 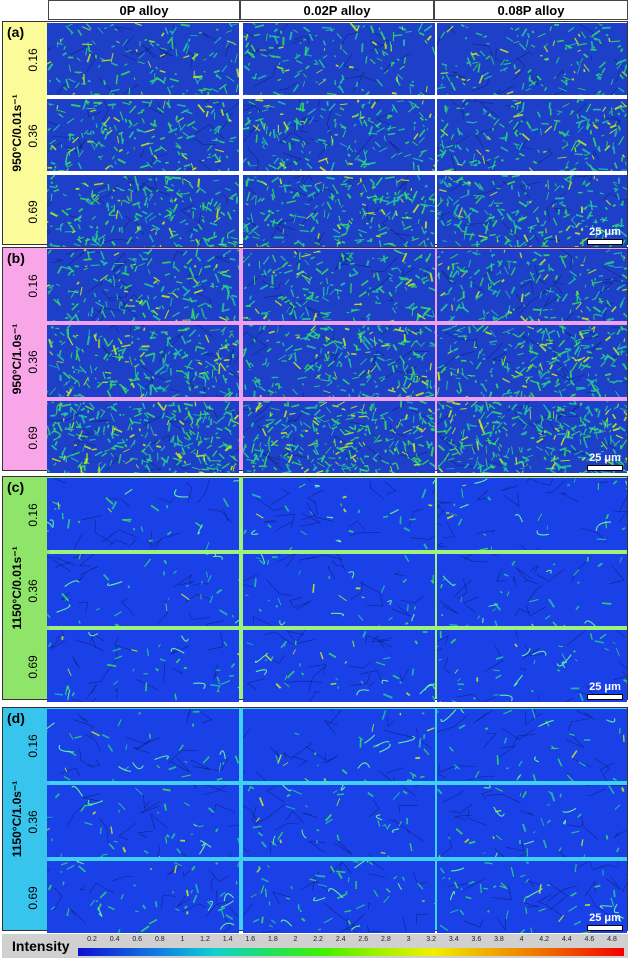 What do you see at coordinates (453, 939) in the screenshot?
I see `legend-tick: 3.4` at bounding box center [453, 939].